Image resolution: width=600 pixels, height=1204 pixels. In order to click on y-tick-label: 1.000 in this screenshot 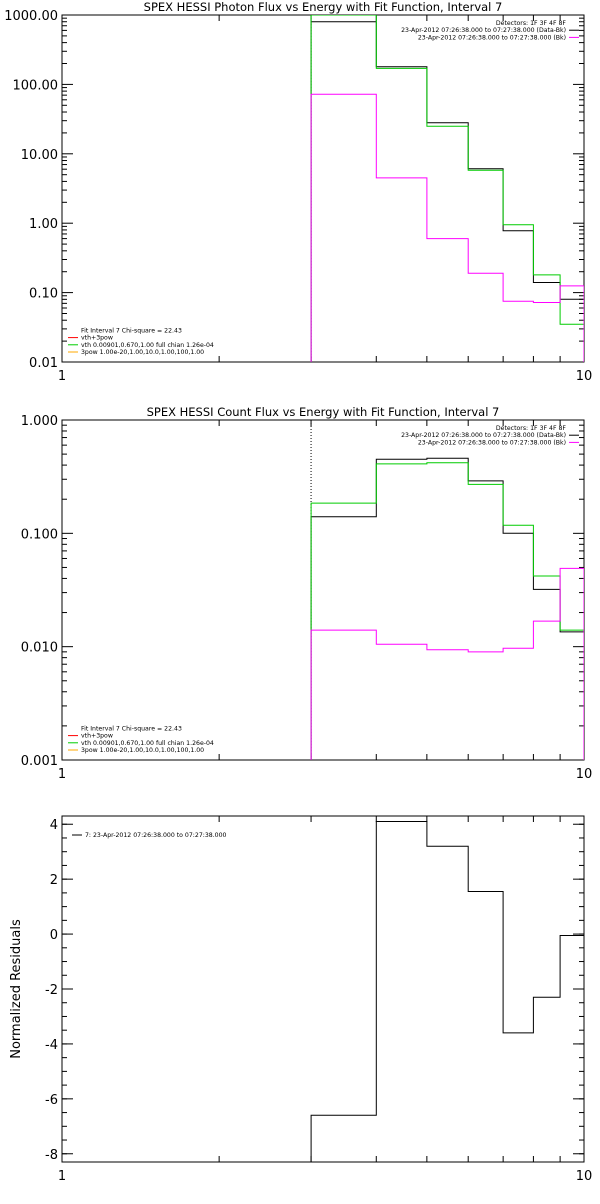, I will do `click(39, 421)`.